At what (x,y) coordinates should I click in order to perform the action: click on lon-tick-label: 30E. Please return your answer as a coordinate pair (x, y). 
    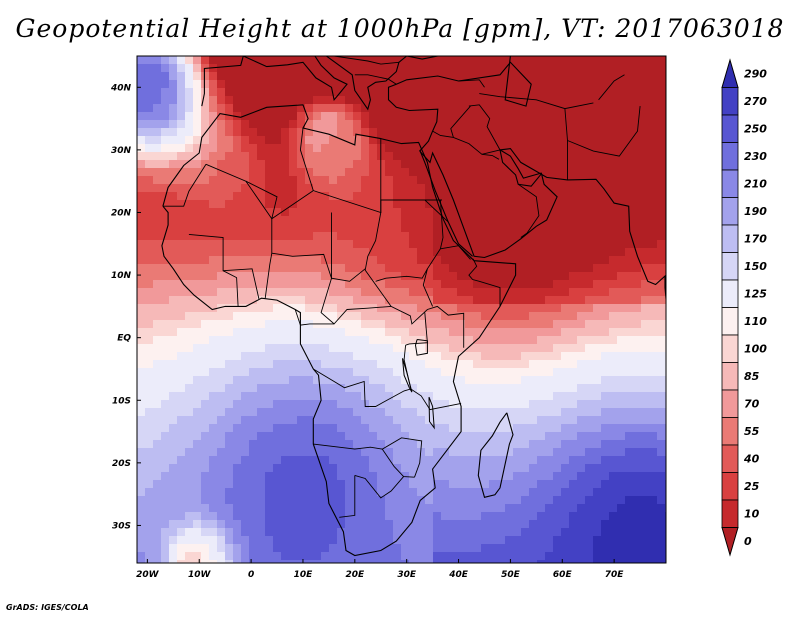
    Looking at the image, I should click on (407, 575).